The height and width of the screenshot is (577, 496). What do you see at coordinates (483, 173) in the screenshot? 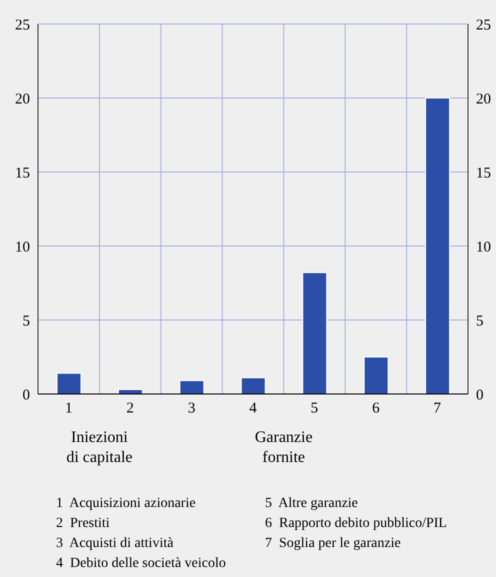
I see `y2-tick-label: 15` at bounding box center [483, 173].